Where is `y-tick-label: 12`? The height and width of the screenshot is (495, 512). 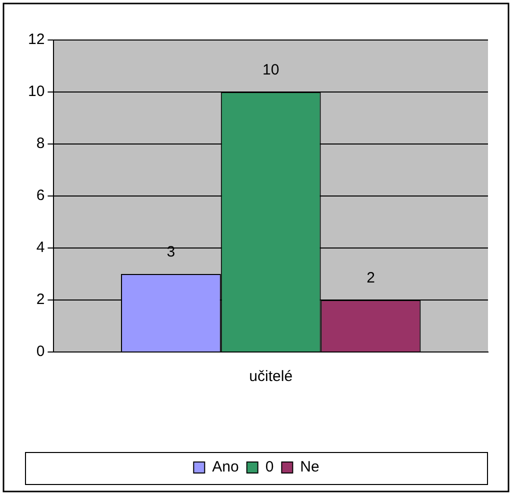
y-tick-label: 12 is located at coordinates (36, 39).